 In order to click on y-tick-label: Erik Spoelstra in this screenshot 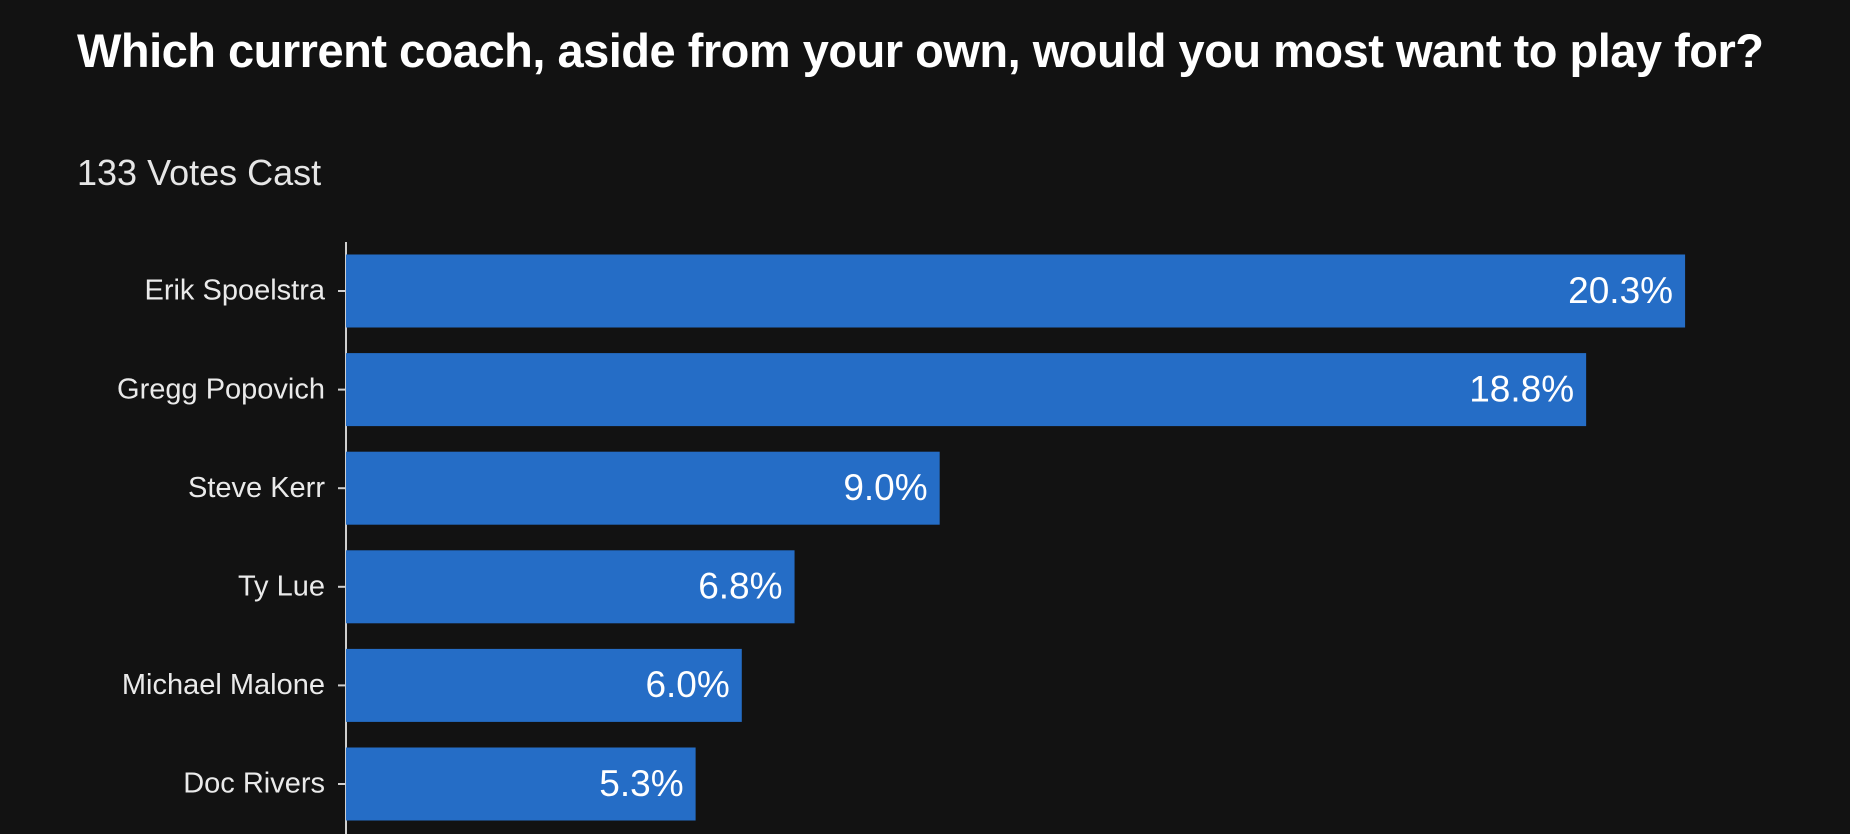, I will do `click(234, 291)`.